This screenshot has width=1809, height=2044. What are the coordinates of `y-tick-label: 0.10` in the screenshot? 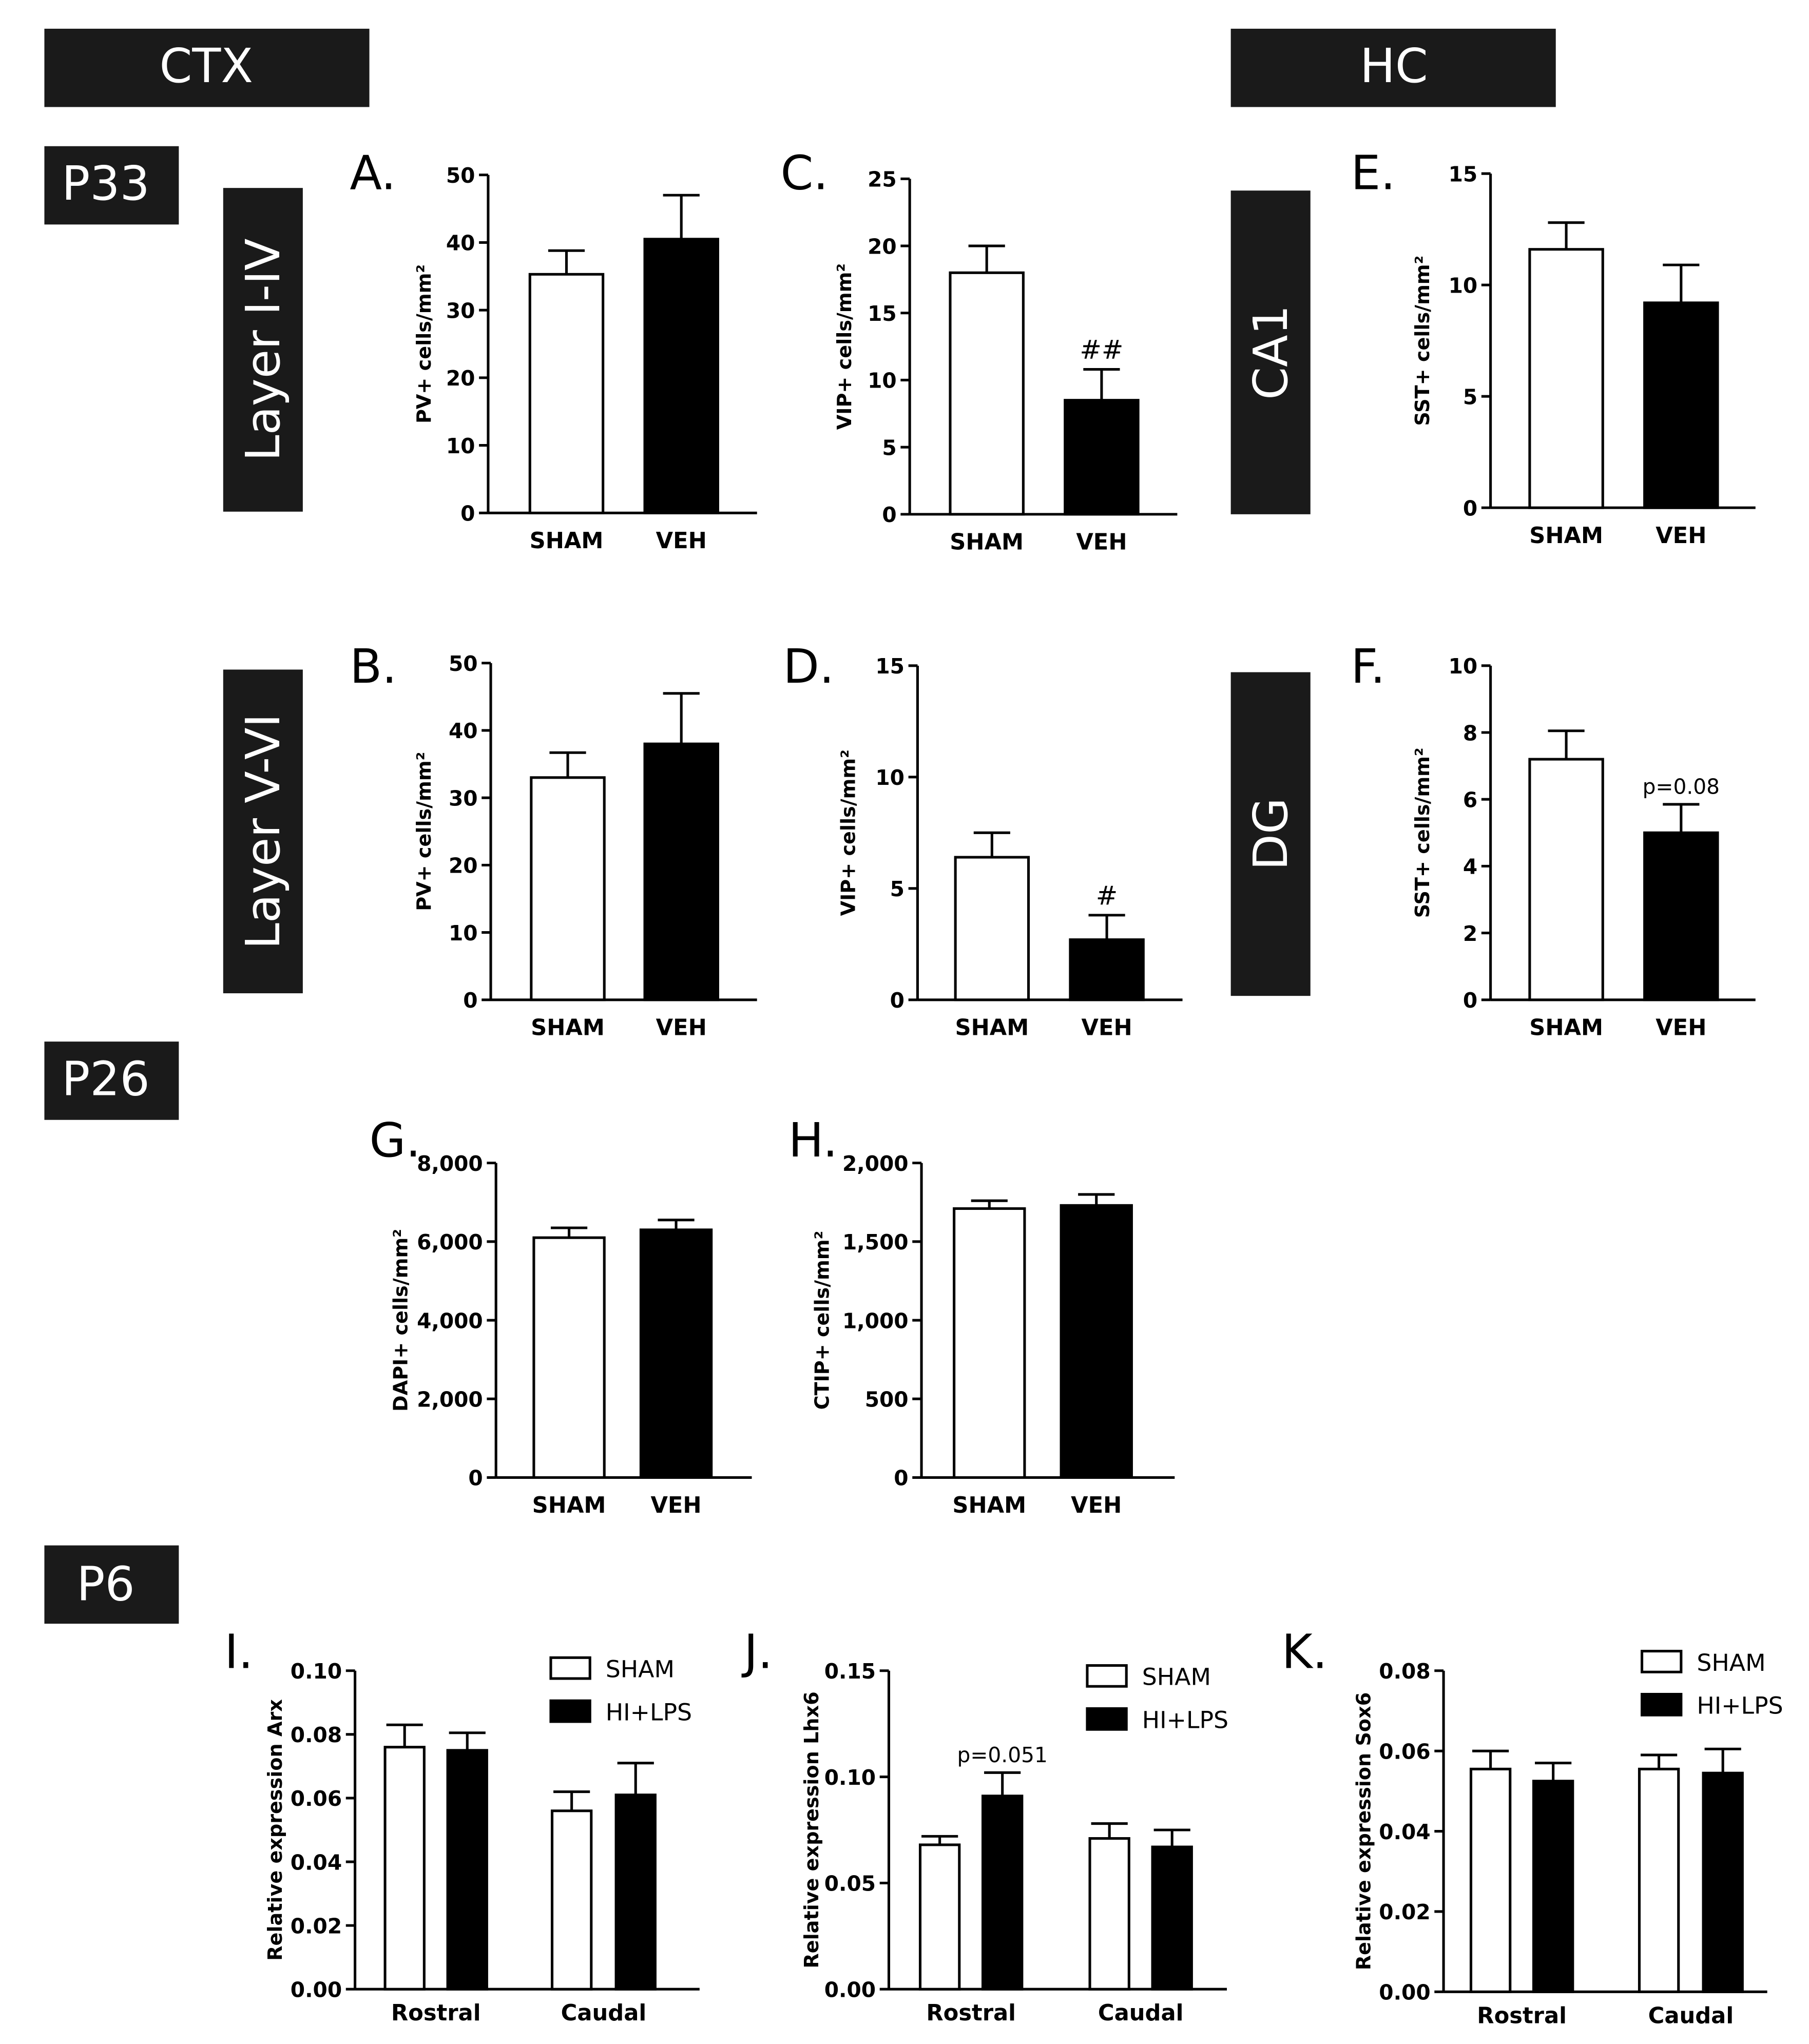 It's located at (316, 1671).